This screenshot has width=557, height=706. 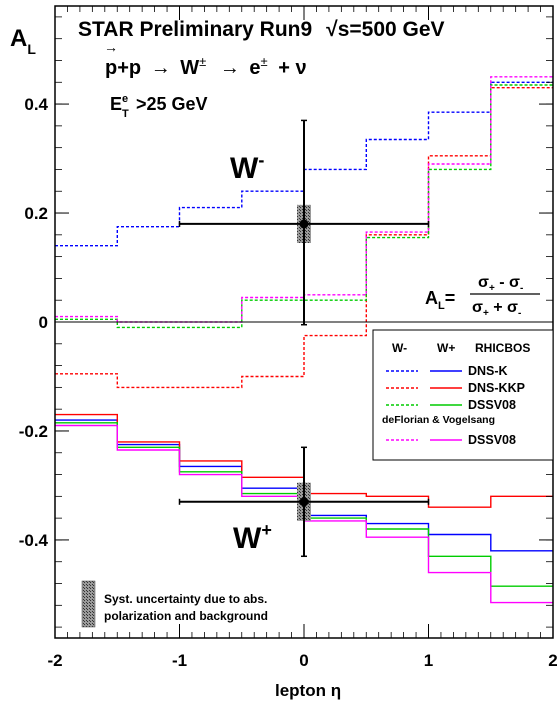 I want to click on chart-title: STAR Preliminary Run9 √s=500 GeV, so click(x=261, y=29).